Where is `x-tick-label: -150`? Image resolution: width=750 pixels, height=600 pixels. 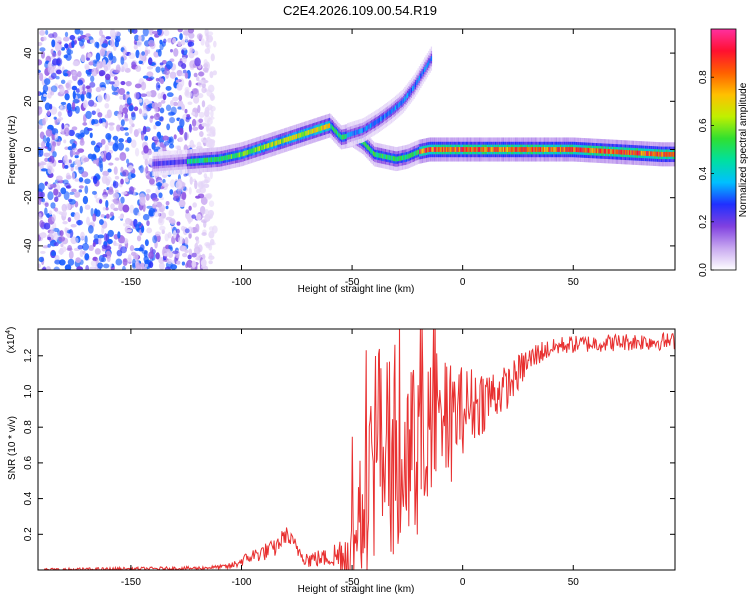 x-tick-label: -150 is located at coordinates (131, 282).